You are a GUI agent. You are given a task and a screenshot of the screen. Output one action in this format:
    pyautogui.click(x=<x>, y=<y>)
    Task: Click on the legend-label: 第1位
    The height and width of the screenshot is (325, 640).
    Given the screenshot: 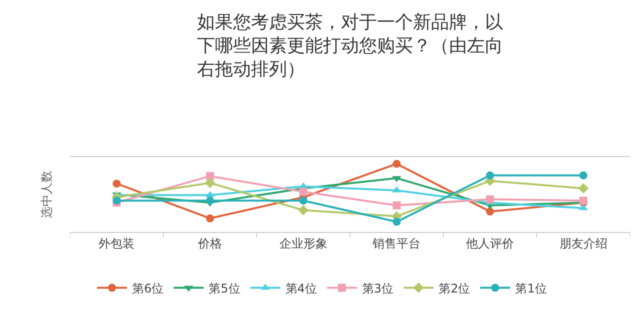 What is the action you would take?
    pyautogui.click(x=531, y=288)
    